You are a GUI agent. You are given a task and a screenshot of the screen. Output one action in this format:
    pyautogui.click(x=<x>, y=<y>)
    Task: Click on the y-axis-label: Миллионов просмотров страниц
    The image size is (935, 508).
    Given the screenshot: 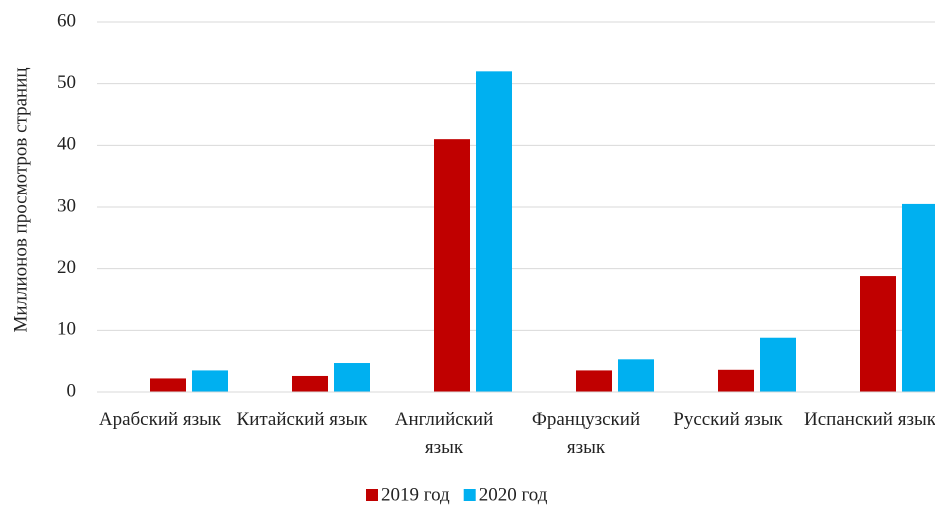 What is the action you would take?
    pyautogui.click(x=20, y=199)
    